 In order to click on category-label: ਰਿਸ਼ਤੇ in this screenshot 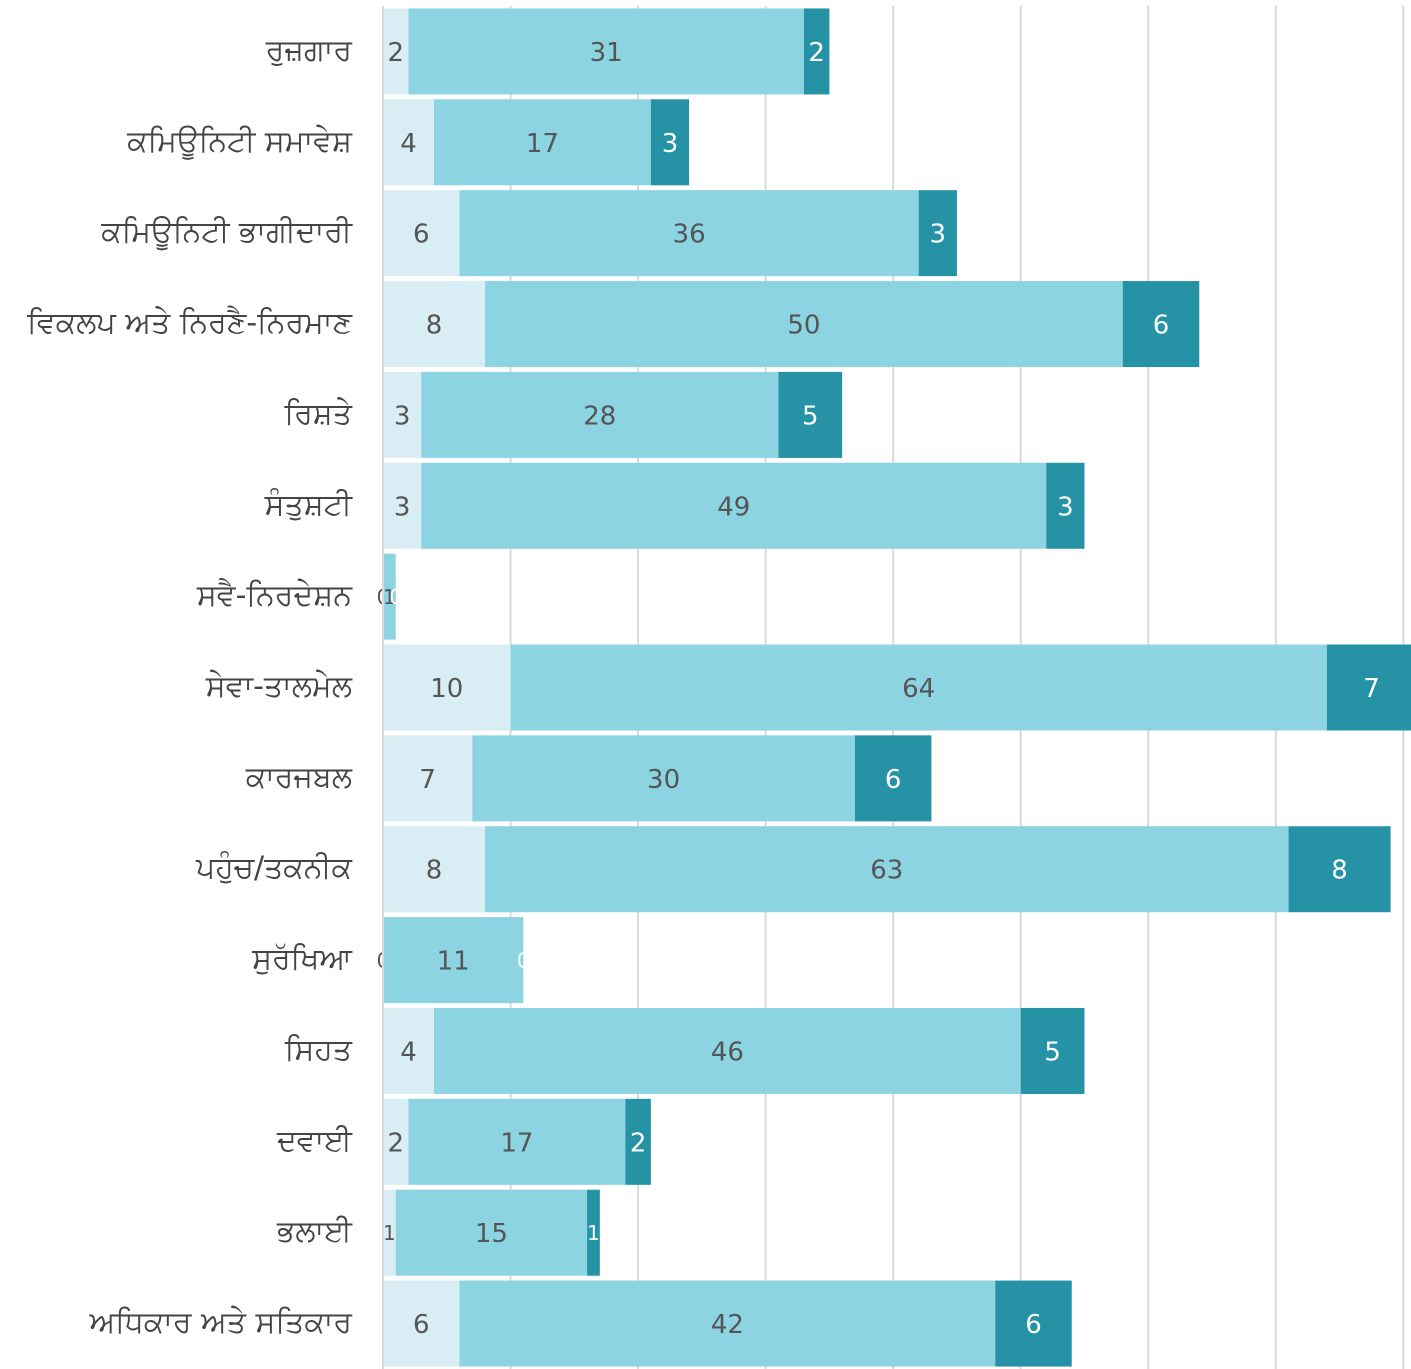, I will do `click(318, 413)`.